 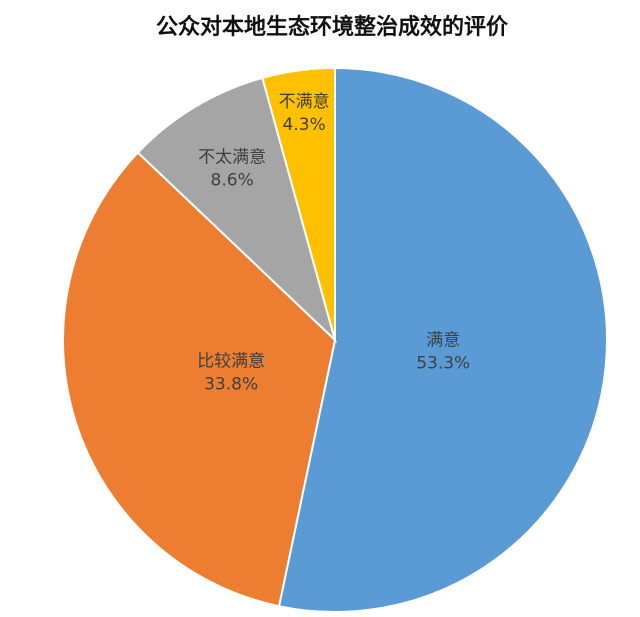 What do you see at coordinates (443, 363) in the screenshot?
I see `slice-value-label: 53.3%` at bounding box center [443, 363].